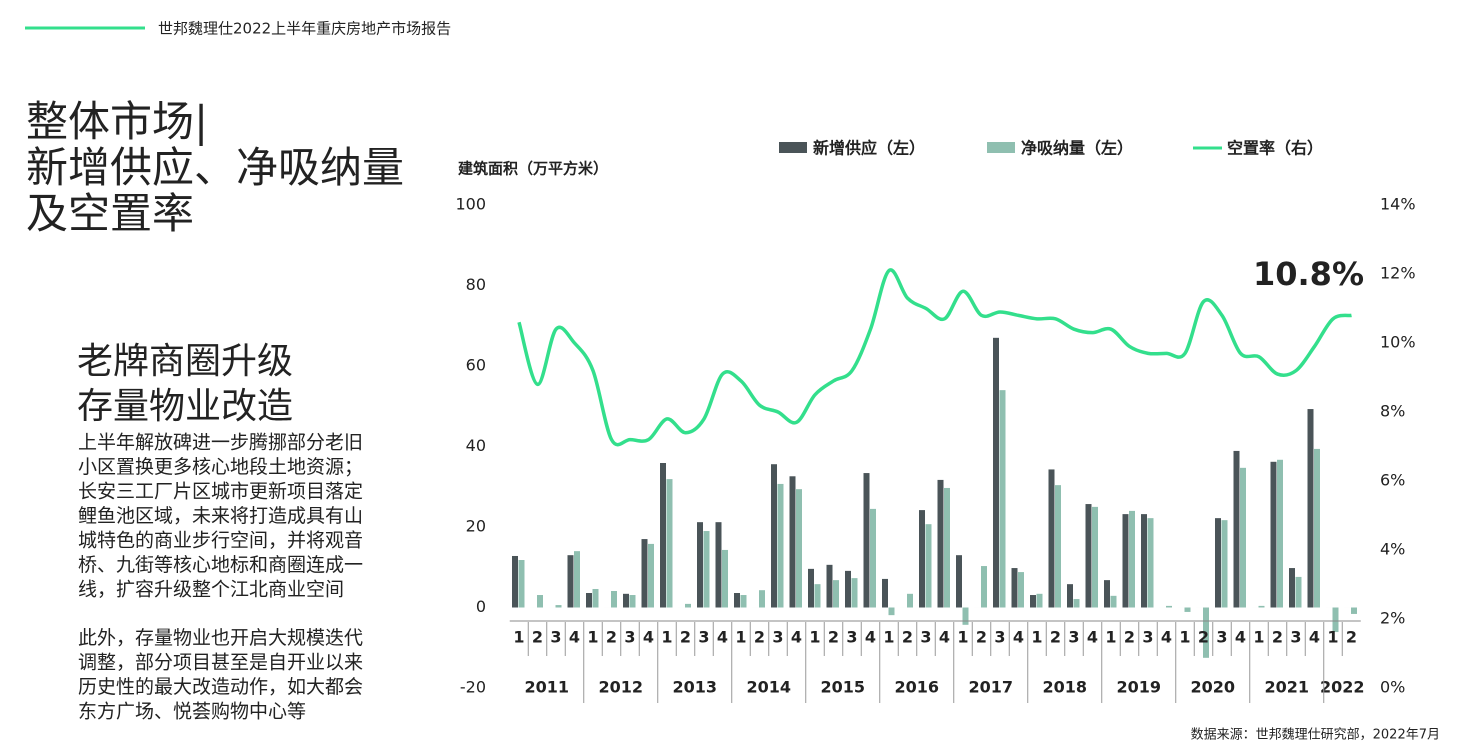 The width and height of the screenshot is (1460, 755). What do you see at coordinates (220, 516) in the screenshot?
I see `body-line: 鲤鱼池区域，未来将打造成具有山` at bounding box center [220, 516].